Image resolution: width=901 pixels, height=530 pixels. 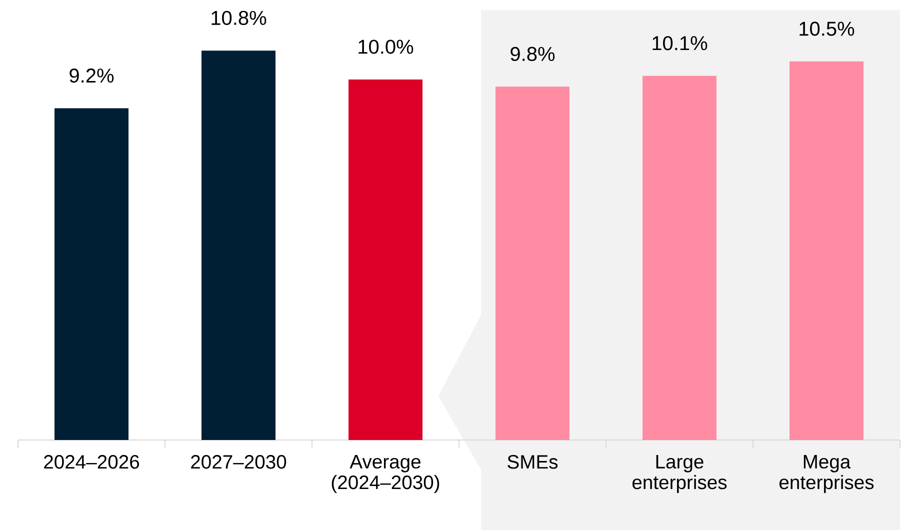 What do you see at coordinates (827, 29) in the screenshot?
I see `data-label: 10.5%` at bounding box center [827, 29].